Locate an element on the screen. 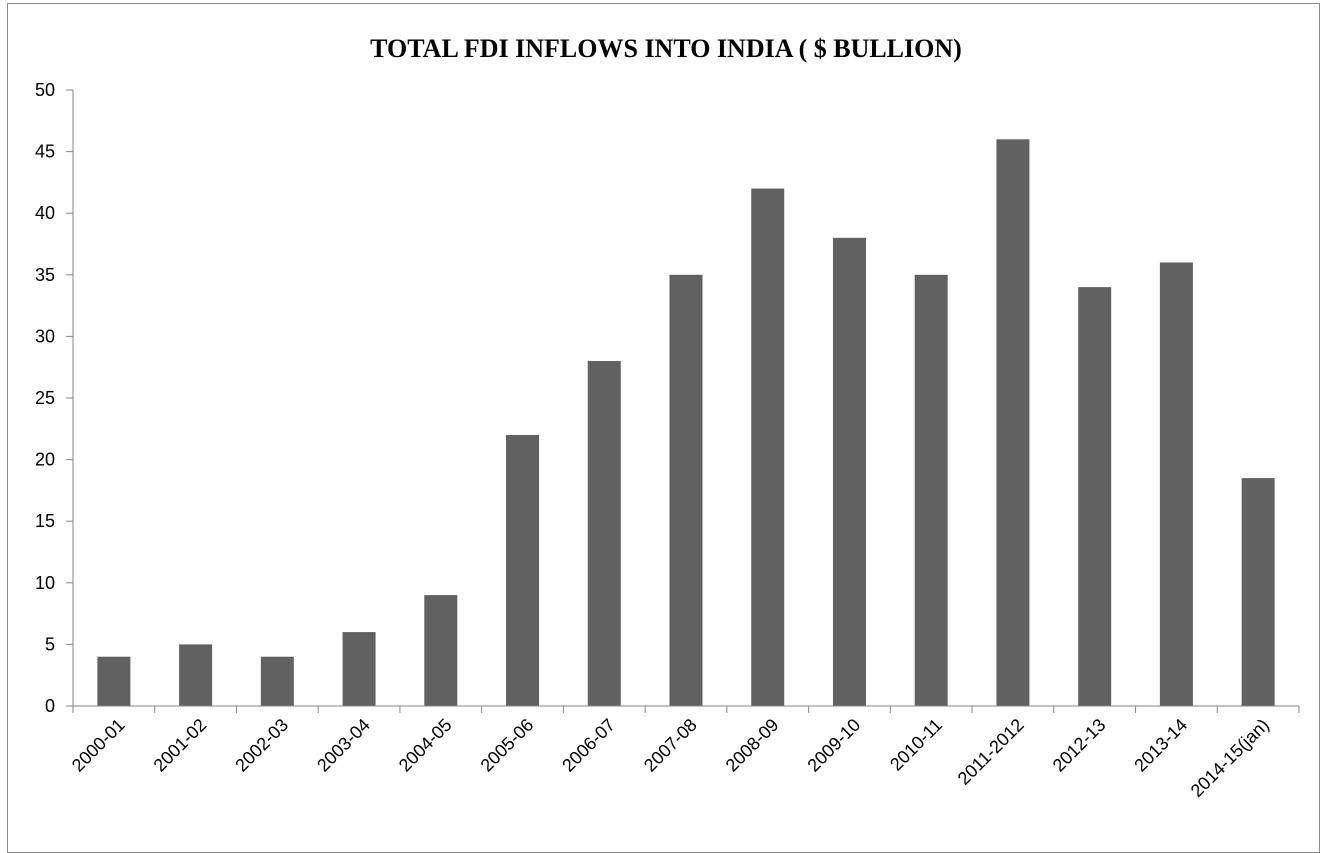  bar-2014-15(jan) is located at coordinates (1258, 592).